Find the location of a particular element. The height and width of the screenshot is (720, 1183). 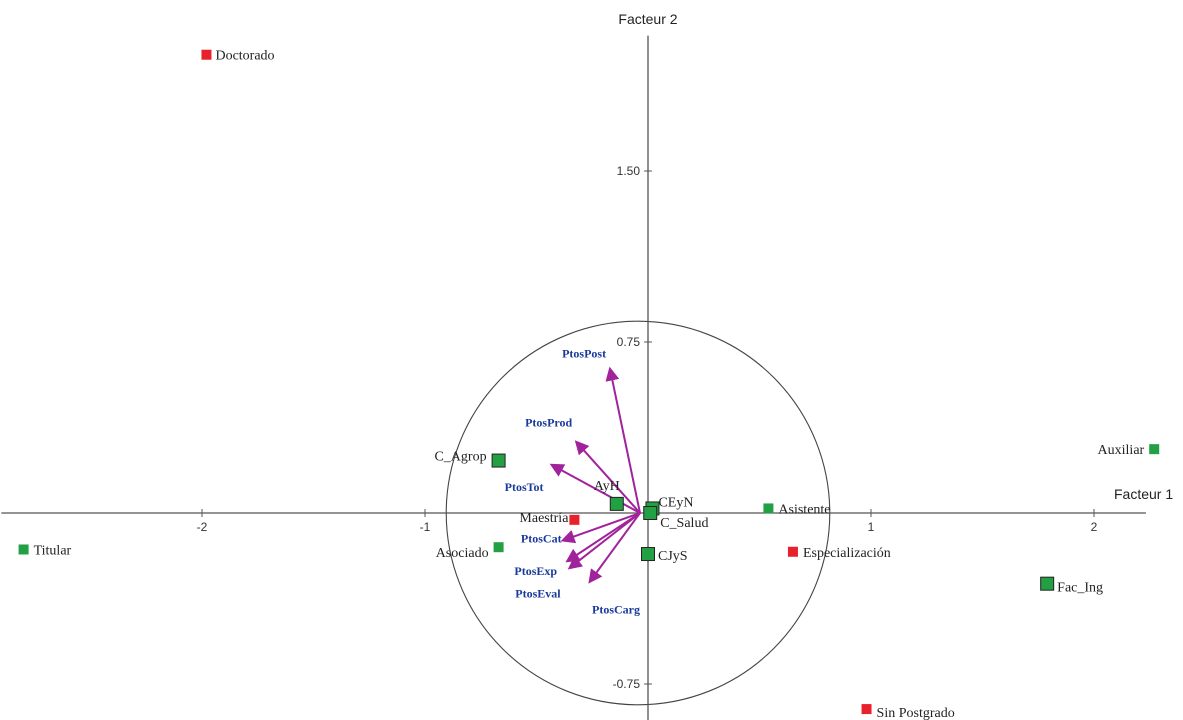

variable-label: PtosTot is located at coordinates (524, 487).